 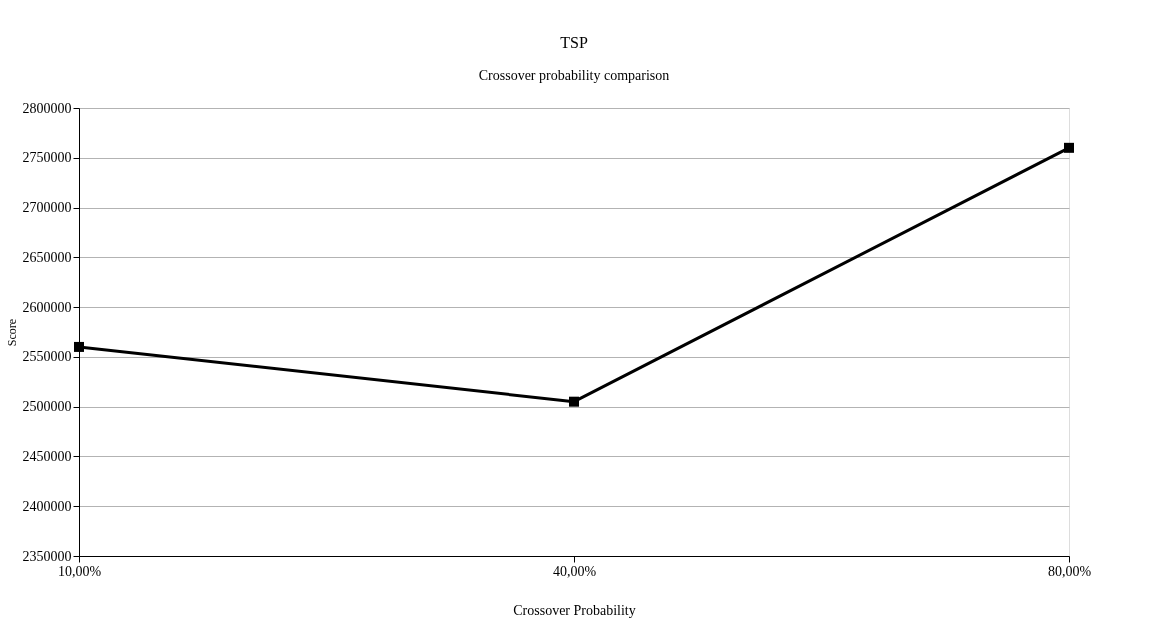 I want to click on x-axis-title: Crossover Probability, so click(x=574, y=610).